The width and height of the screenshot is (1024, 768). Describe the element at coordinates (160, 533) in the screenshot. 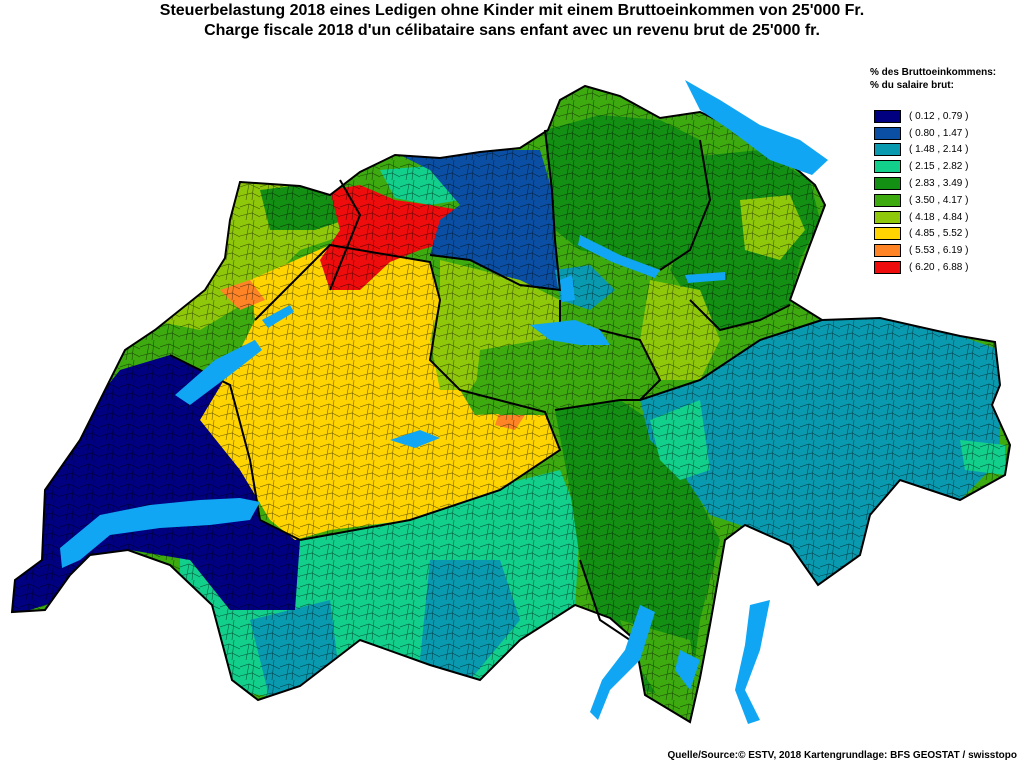

I see `lake-geneva` at that location.